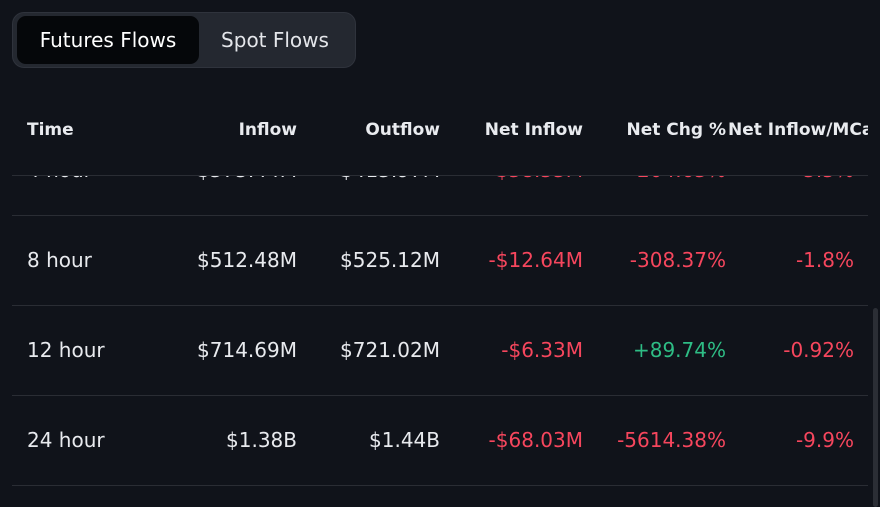 This screenshot has width=880, height=507. Describe the element at coordinates (818, 350) in the screenshot. I see `cell-net-inflow-mcap: -0.92%` at that location.